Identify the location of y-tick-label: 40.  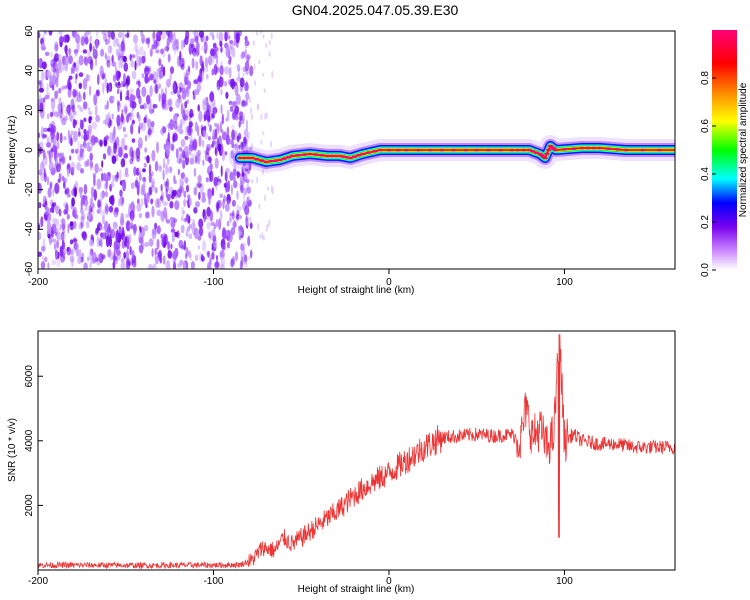
(29, 71).